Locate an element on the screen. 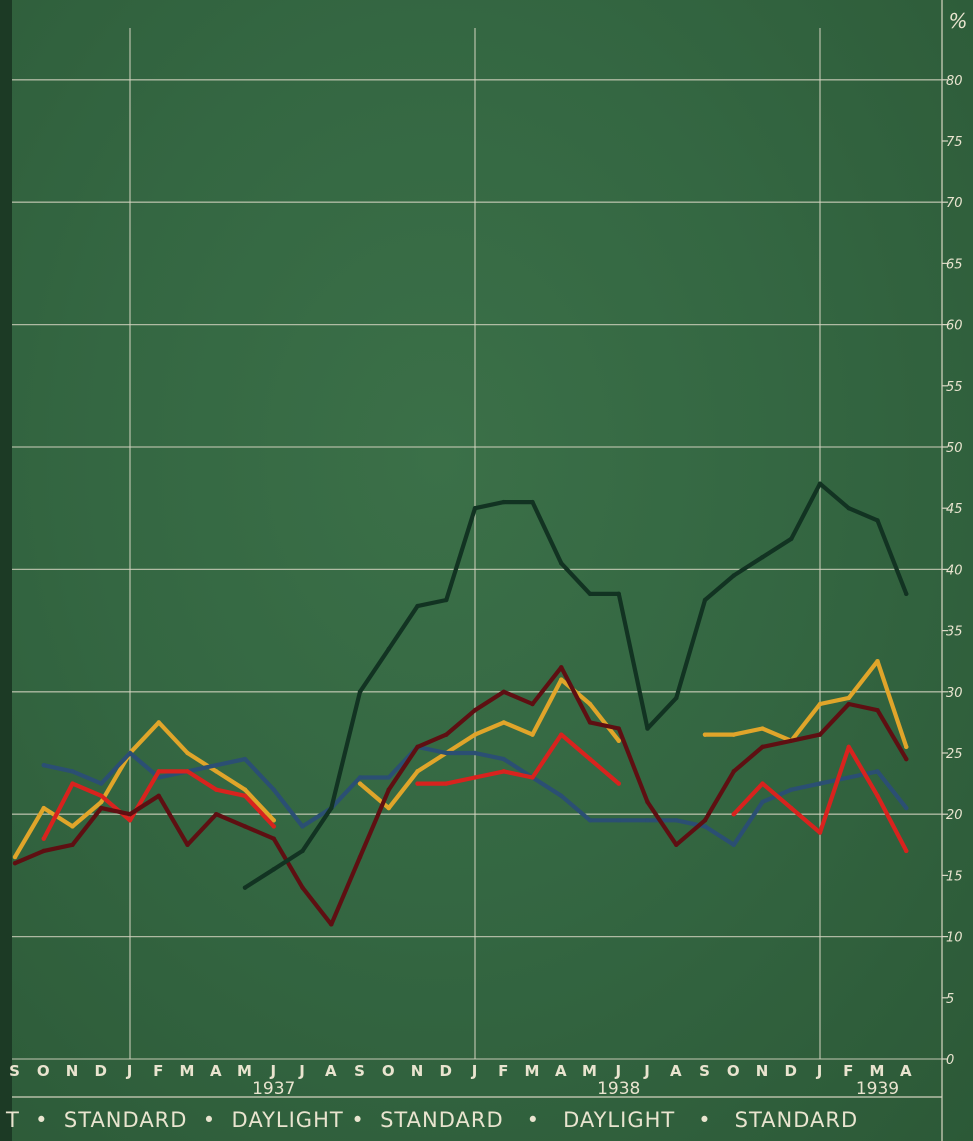 The height and width of the screenshot is (1141, 973). y-tick-label: 50 is located at coordinates (954, 448).